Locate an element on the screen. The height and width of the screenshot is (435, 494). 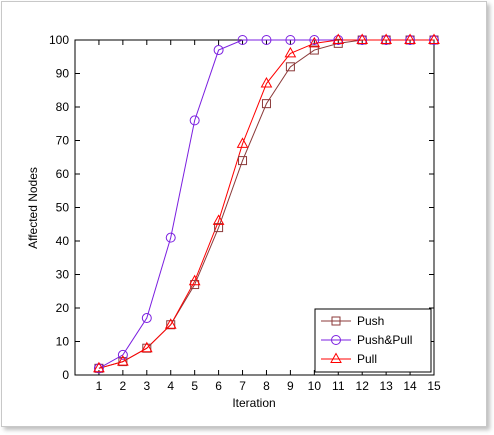
y-tick-label: 60 is located at coordinates (63, 174).